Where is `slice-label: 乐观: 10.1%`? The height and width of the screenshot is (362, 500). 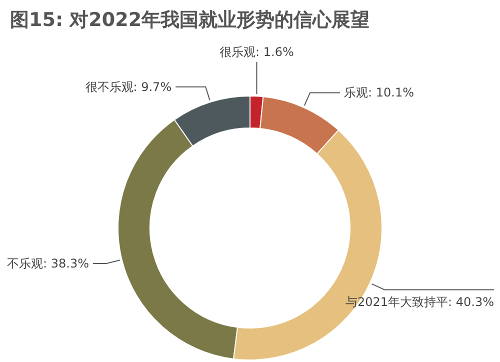 slice-label: 乐观: 10.1% is located at coordinates (379, 93).